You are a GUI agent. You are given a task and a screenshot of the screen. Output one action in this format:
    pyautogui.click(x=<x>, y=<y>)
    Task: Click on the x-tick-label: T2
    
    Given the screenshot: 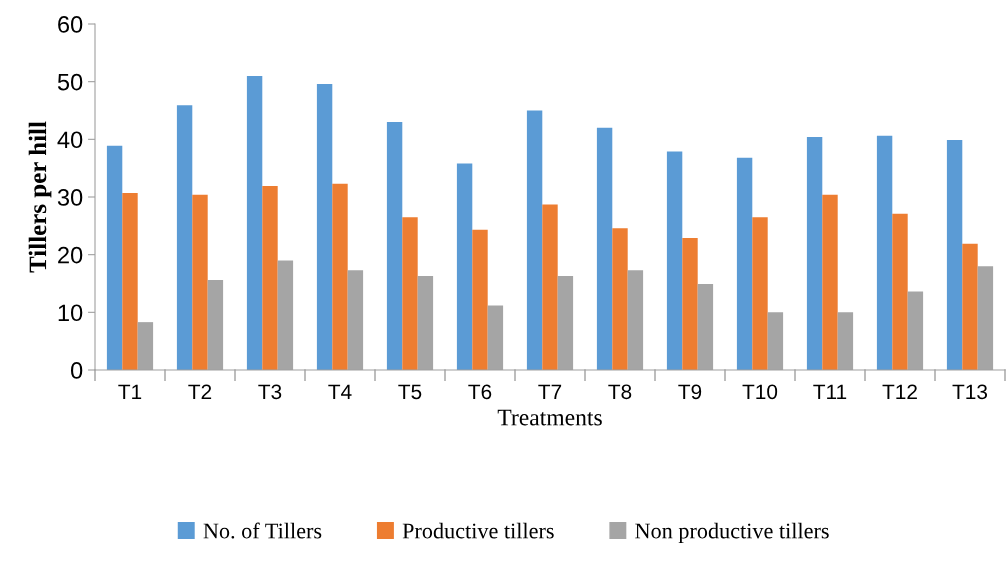 What is the action you would take?
    pyautogui.click(x=200, y=391)
    